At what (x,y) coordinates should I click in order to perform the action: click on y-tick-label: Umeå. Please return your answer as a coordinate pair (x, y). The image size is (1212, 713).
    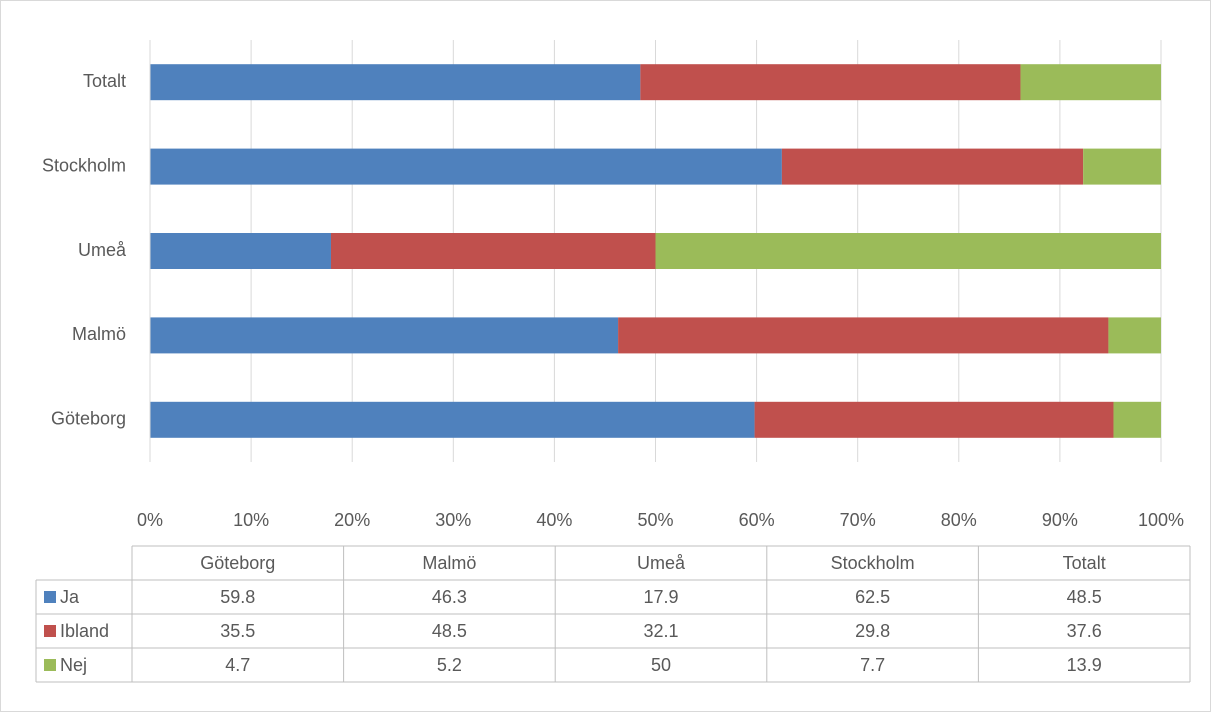
    Looking at the image, I should click on (102, 250).